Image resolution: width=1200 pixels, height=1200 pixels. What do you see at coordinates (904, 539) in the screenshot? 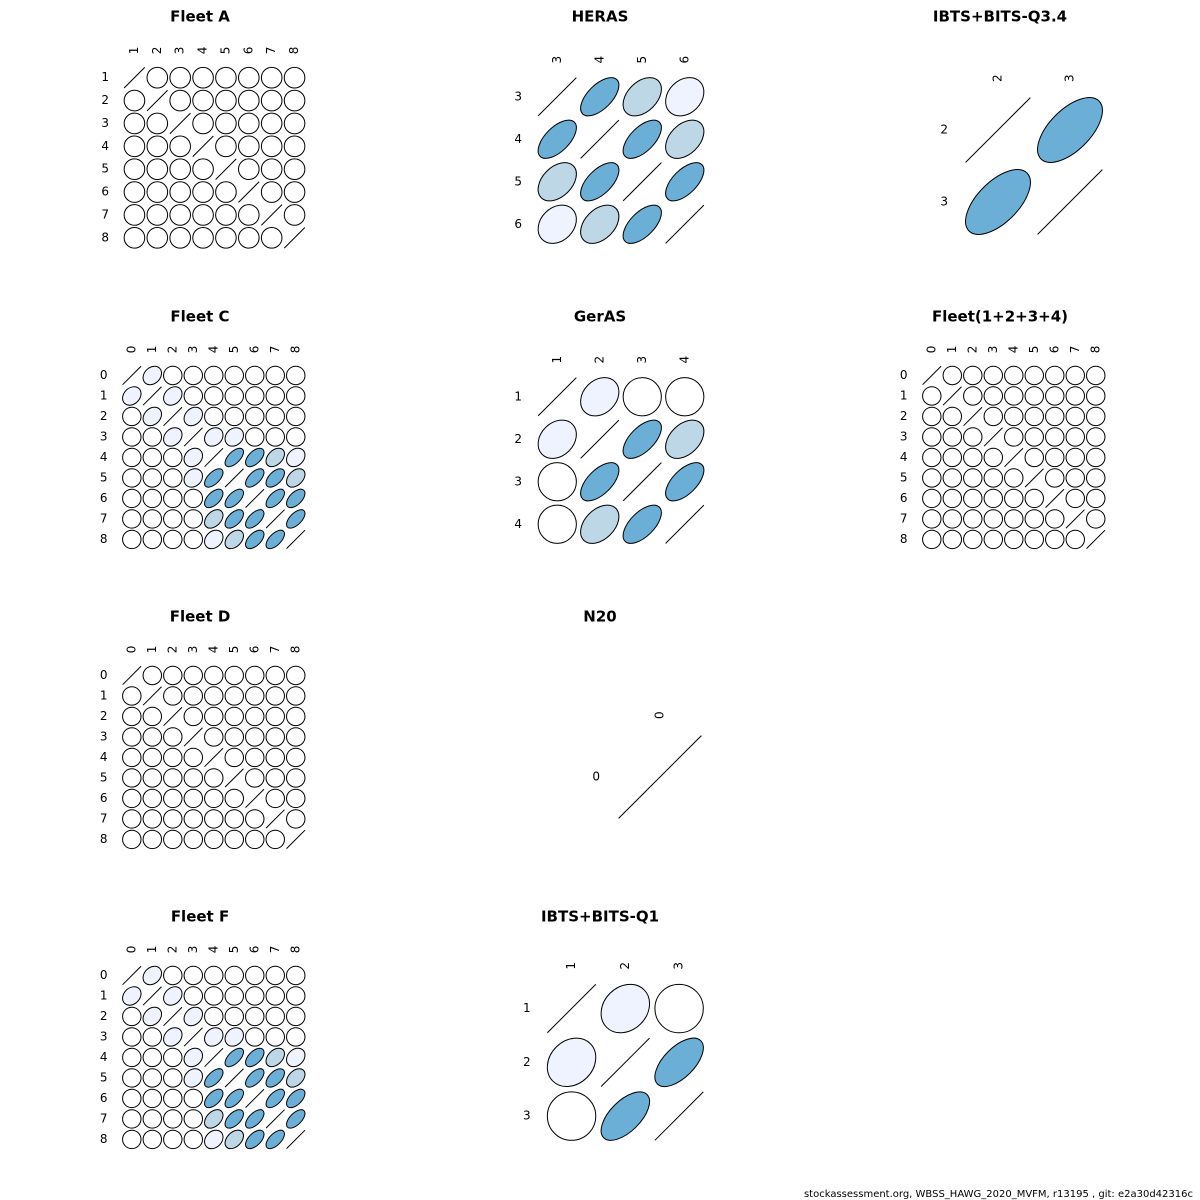
I see `row-label: 8` at bounding box center [904, 539].